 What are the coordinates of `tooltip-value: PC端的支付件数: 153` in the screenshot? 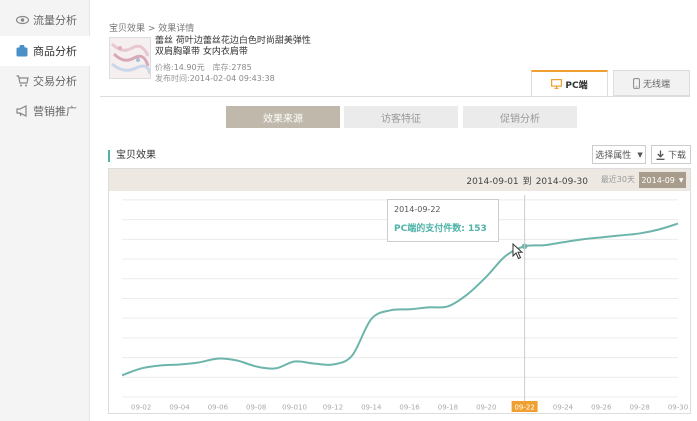 It's located at (443, 227).